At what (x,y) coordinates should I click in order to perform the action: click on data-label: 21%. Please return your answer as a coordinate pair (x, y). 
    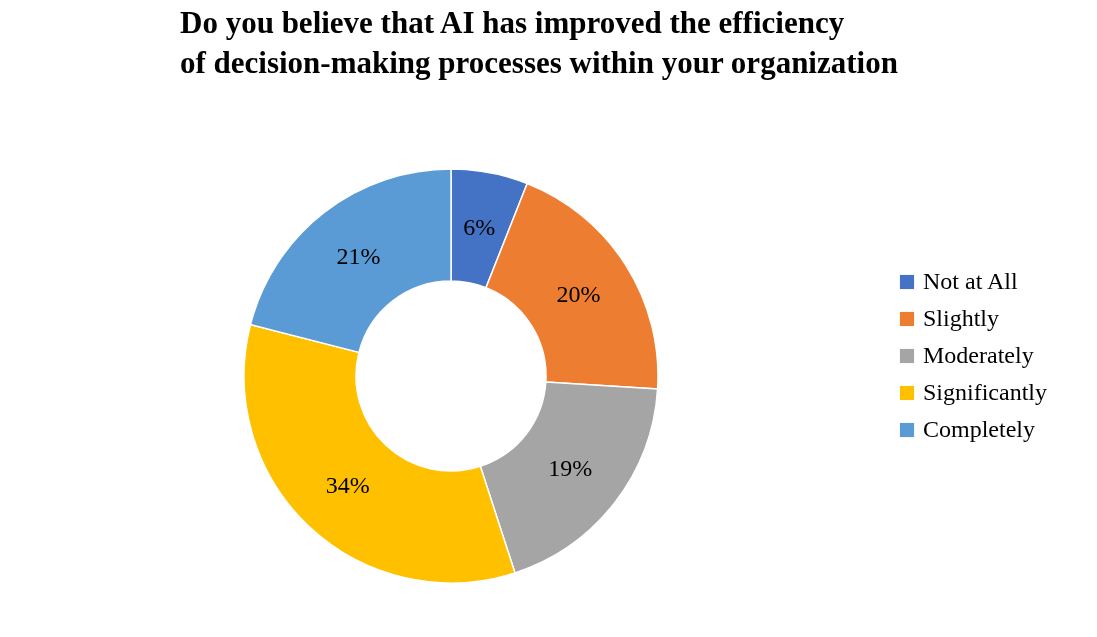
    Looking at the image, I should click on (358, 255).